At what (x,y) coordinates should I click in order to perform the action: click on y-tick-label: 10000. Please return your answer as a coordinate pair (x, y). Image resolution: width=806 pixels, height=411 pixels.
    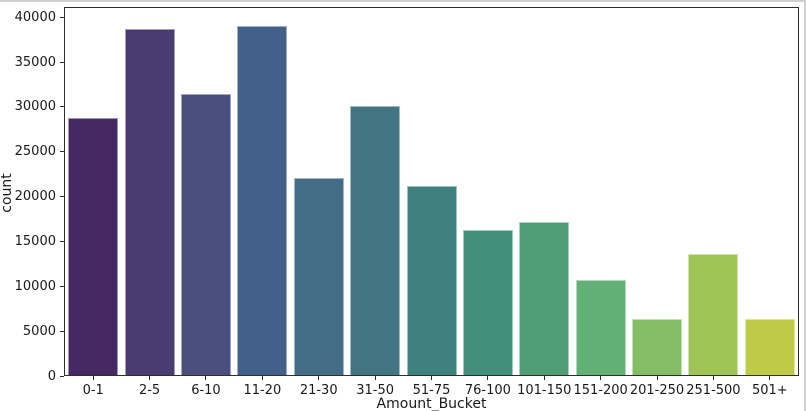
    Looking at the image, I should click on (35, 286).